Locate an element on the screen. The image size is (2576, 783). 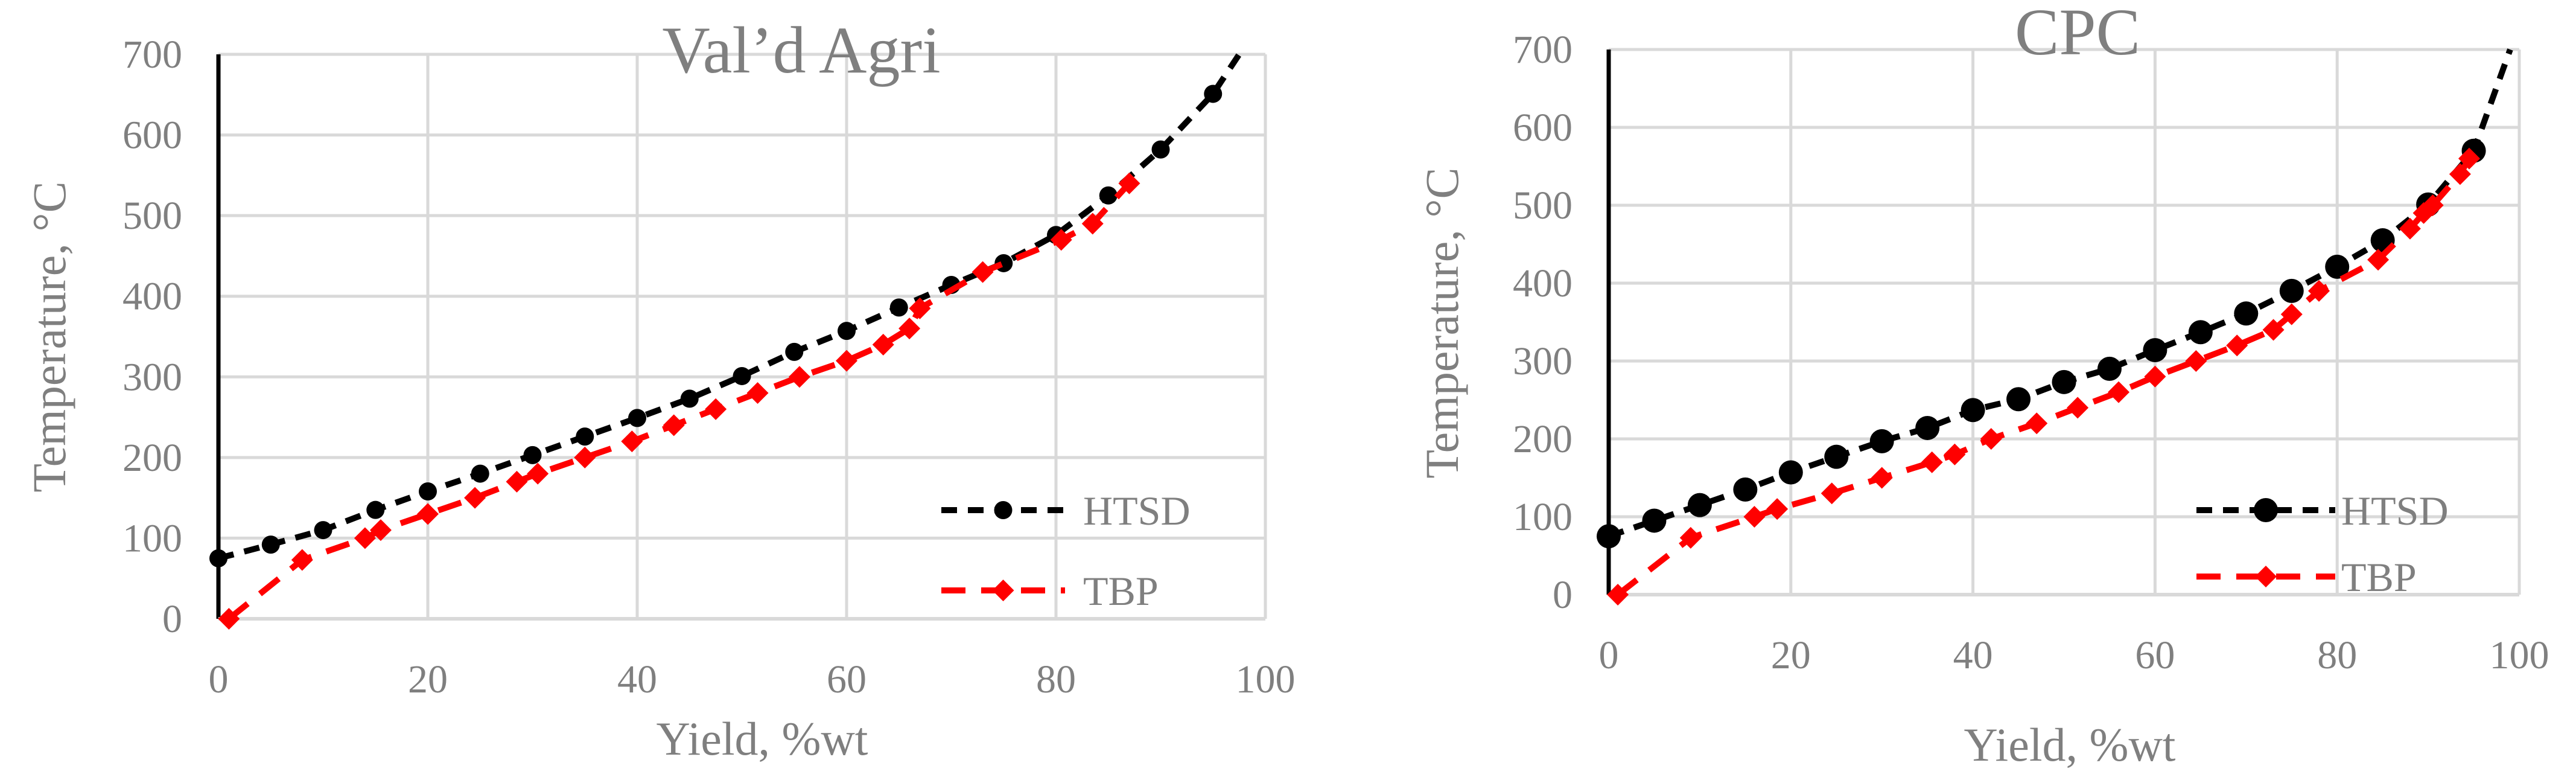
x-tick-label: 60 is located at coordinates (847, 679).